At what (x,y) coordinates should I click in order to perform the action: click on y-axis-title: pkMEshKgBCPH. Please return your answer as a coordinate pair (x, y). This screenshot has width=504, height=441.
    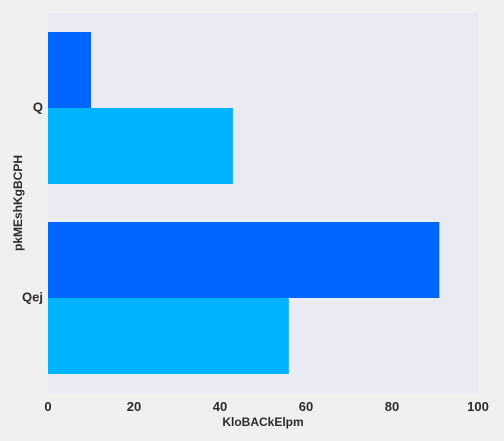
    Looking at the image, I should click on (18, 203).